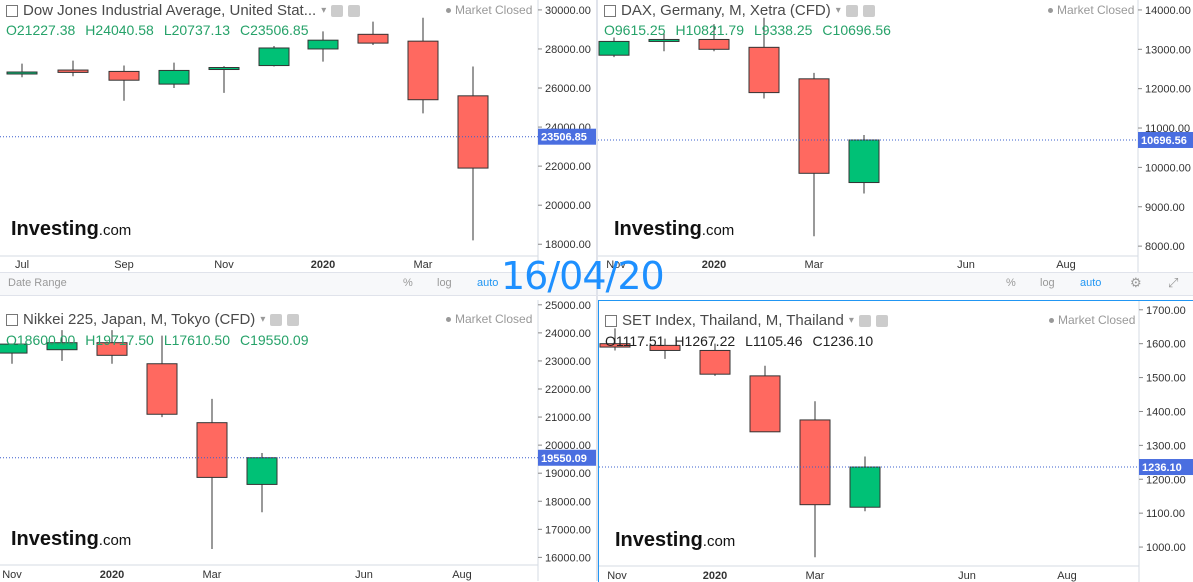 The image size is (1193, 582). Describe the element at coordinates (1136, 282) in the screenshot. I see `gear-icon: ⚙` at that location.